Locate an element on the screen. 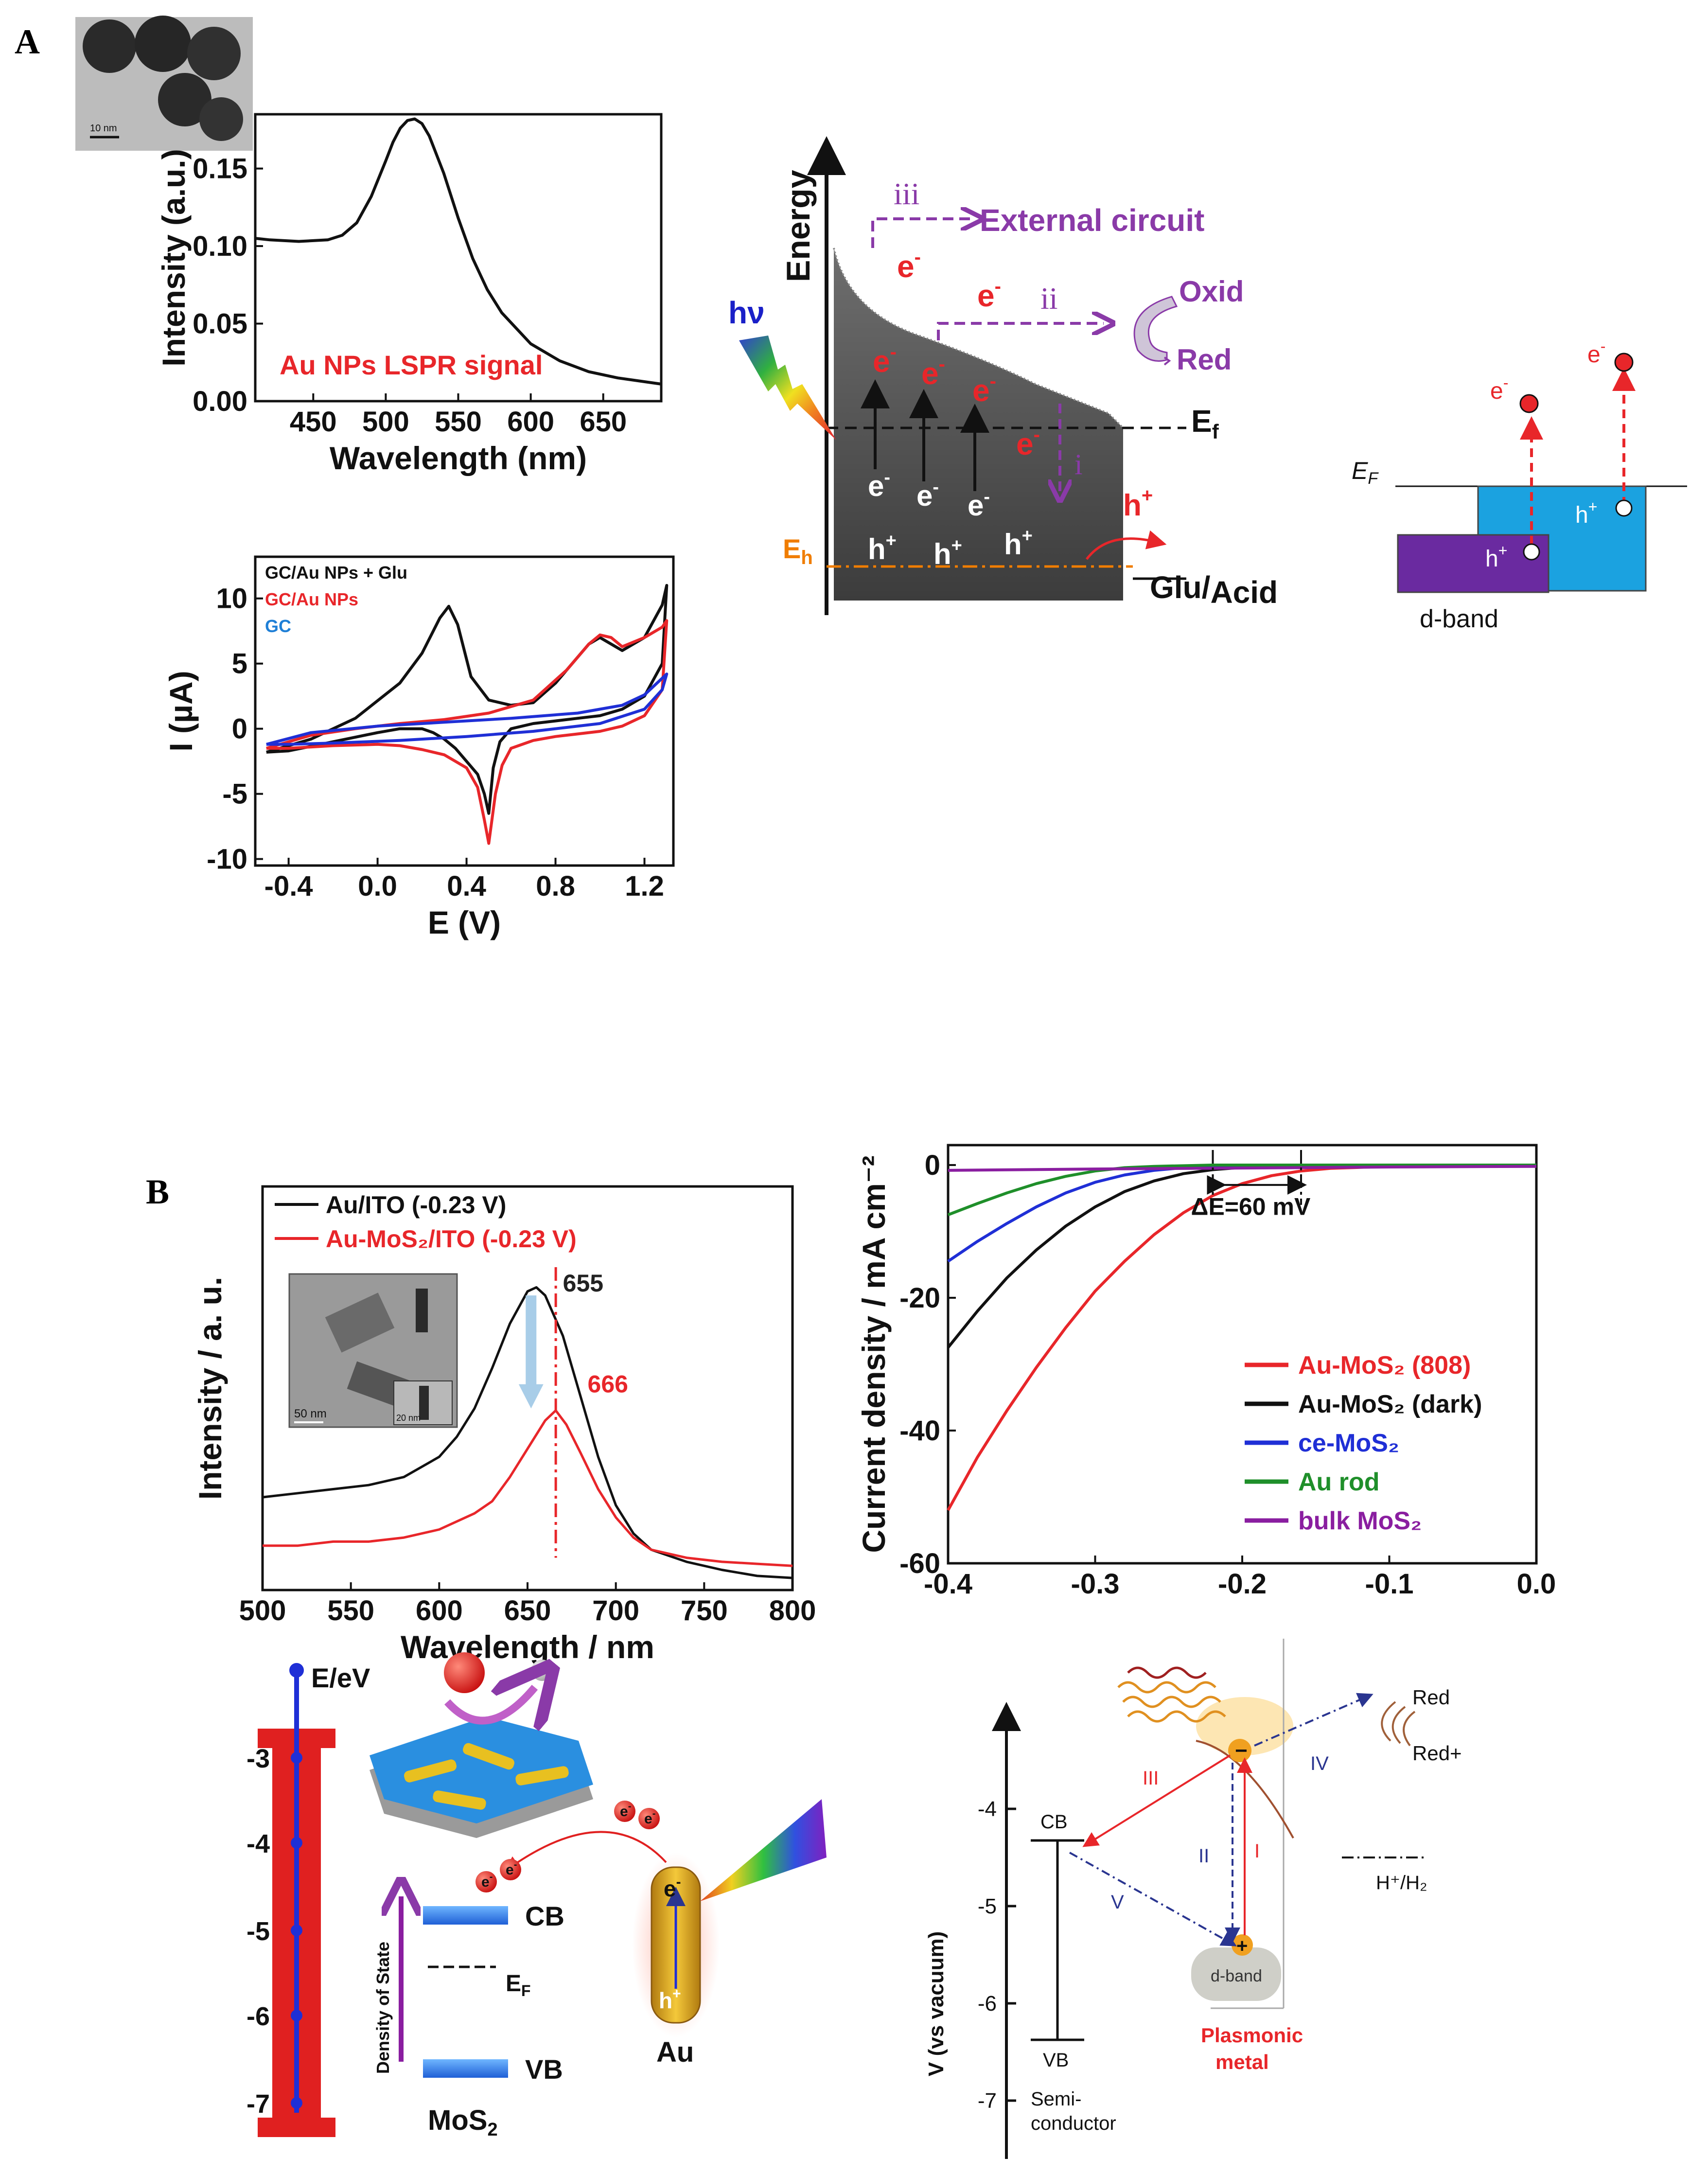  vb-label-b2: VB is located at coordinates (1056, 2060).